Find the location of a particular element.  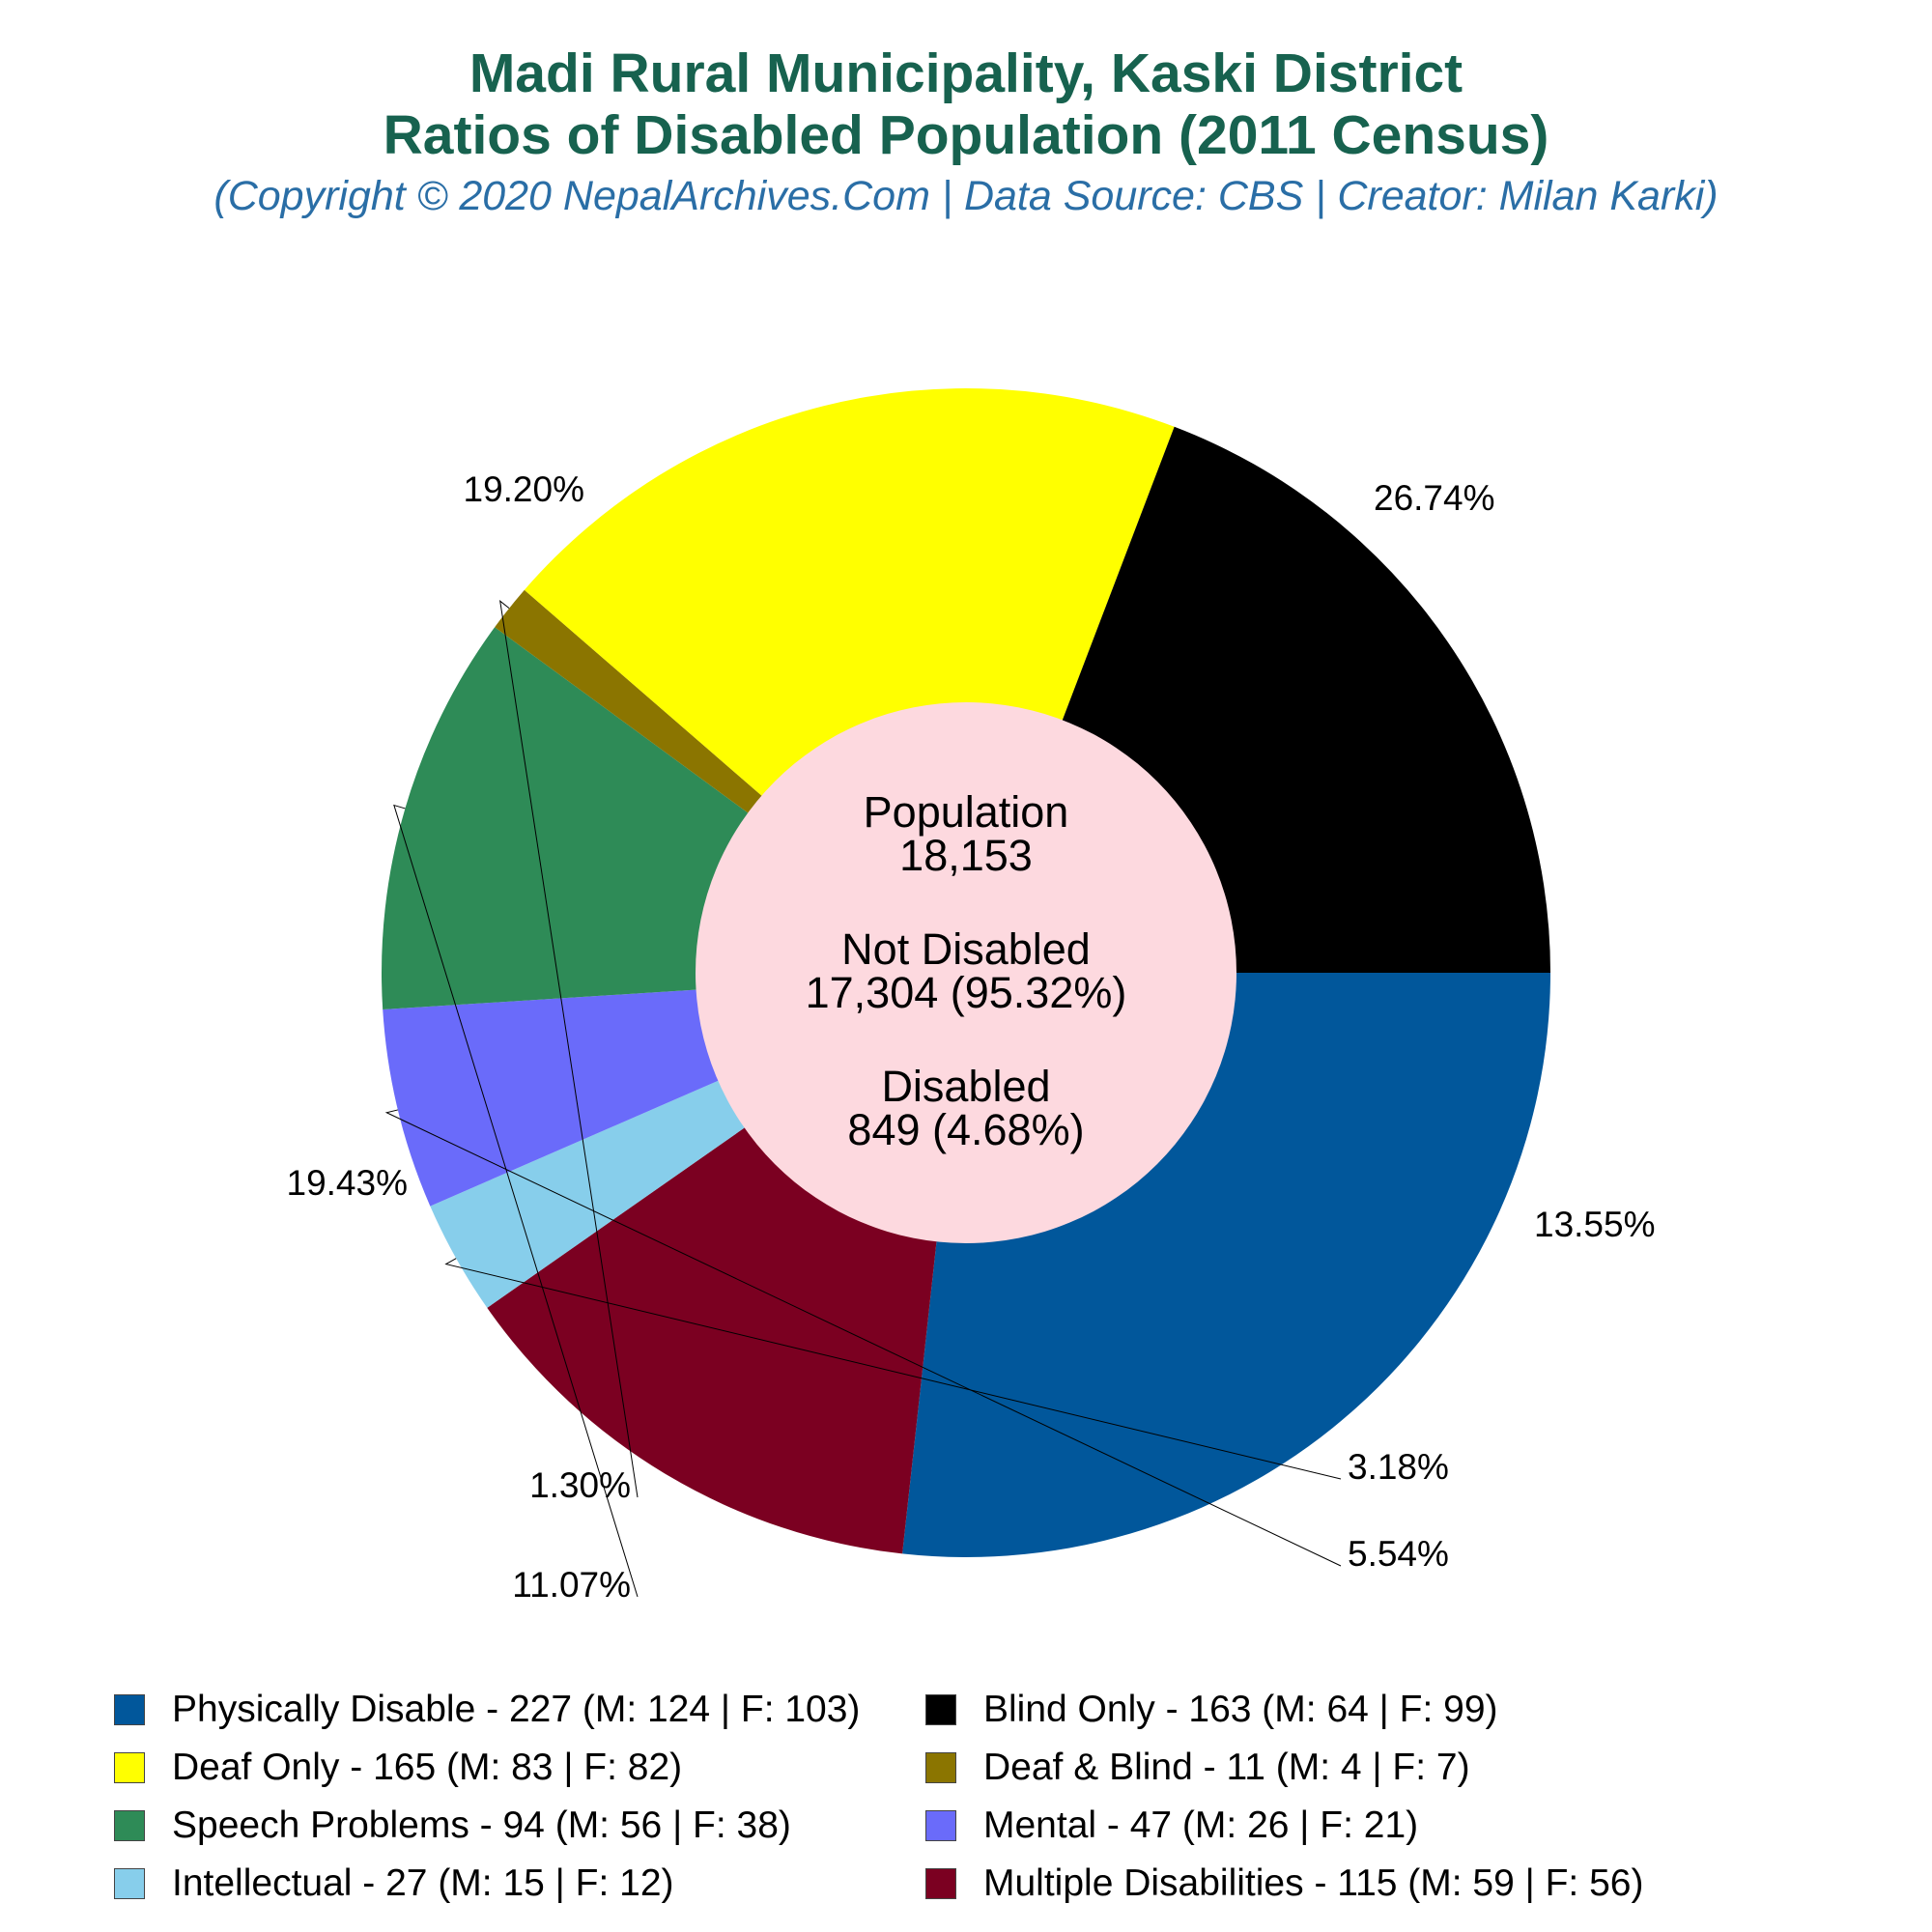

legend-item-deaf-only: Deaf Only - 165 (M: 83 | F: 82) is located at coordinates (398, 1768).